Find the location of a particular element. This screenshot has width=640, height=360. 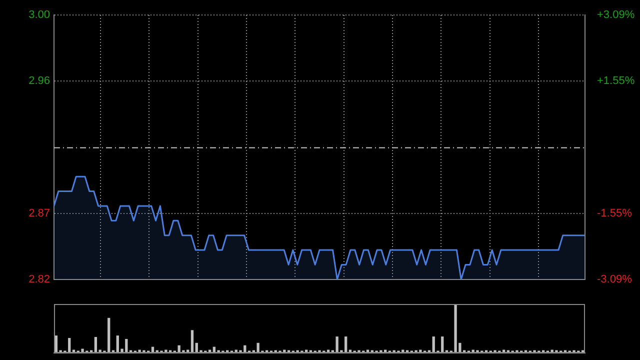

y2-tick-label: +1.55% is located at coordinates (616, 80).